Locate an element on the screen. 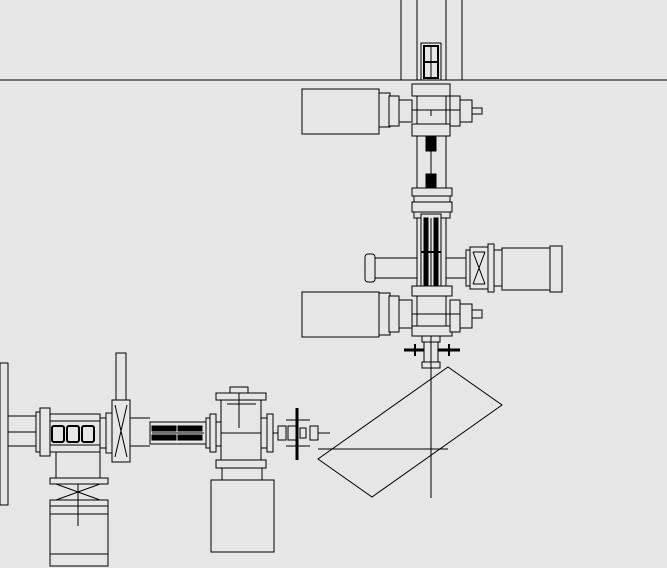 This screenshot has height=568, width=667. upper-gate-valve is located at coordinates (430, 110).